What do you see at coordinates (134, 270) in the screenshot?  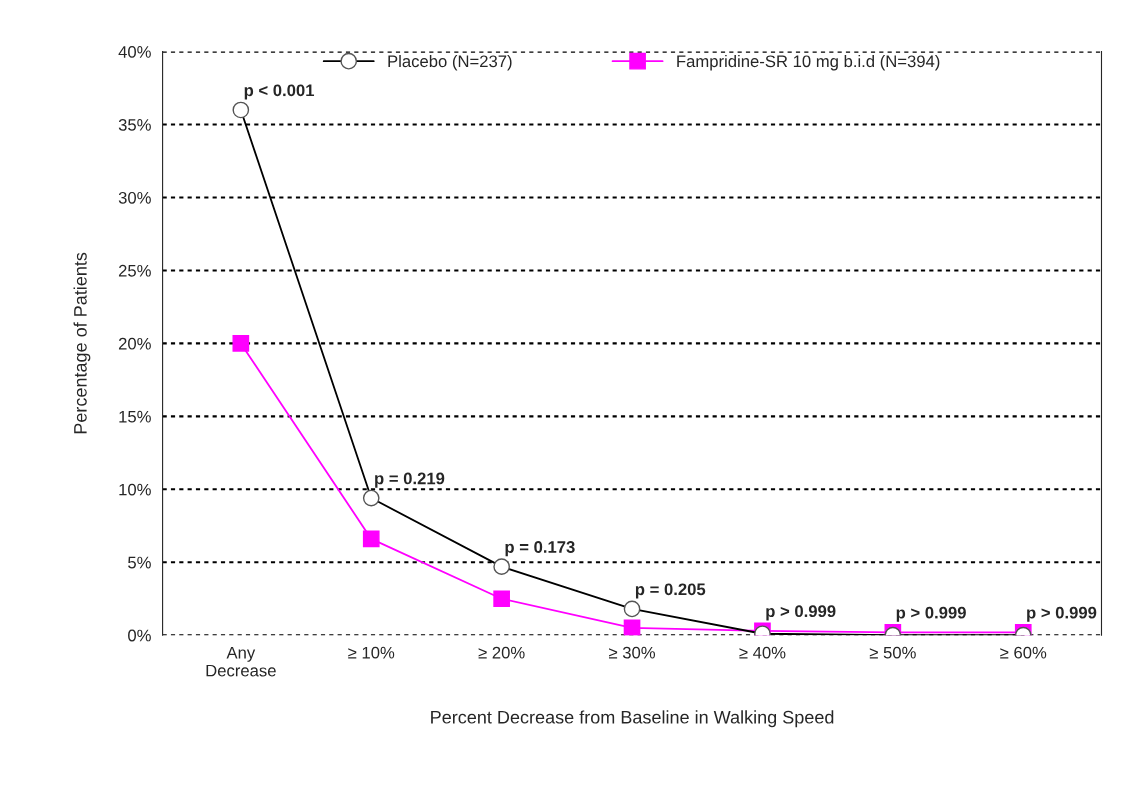 I see `y-tick-label: 25%` at bounding box center [134, 270].